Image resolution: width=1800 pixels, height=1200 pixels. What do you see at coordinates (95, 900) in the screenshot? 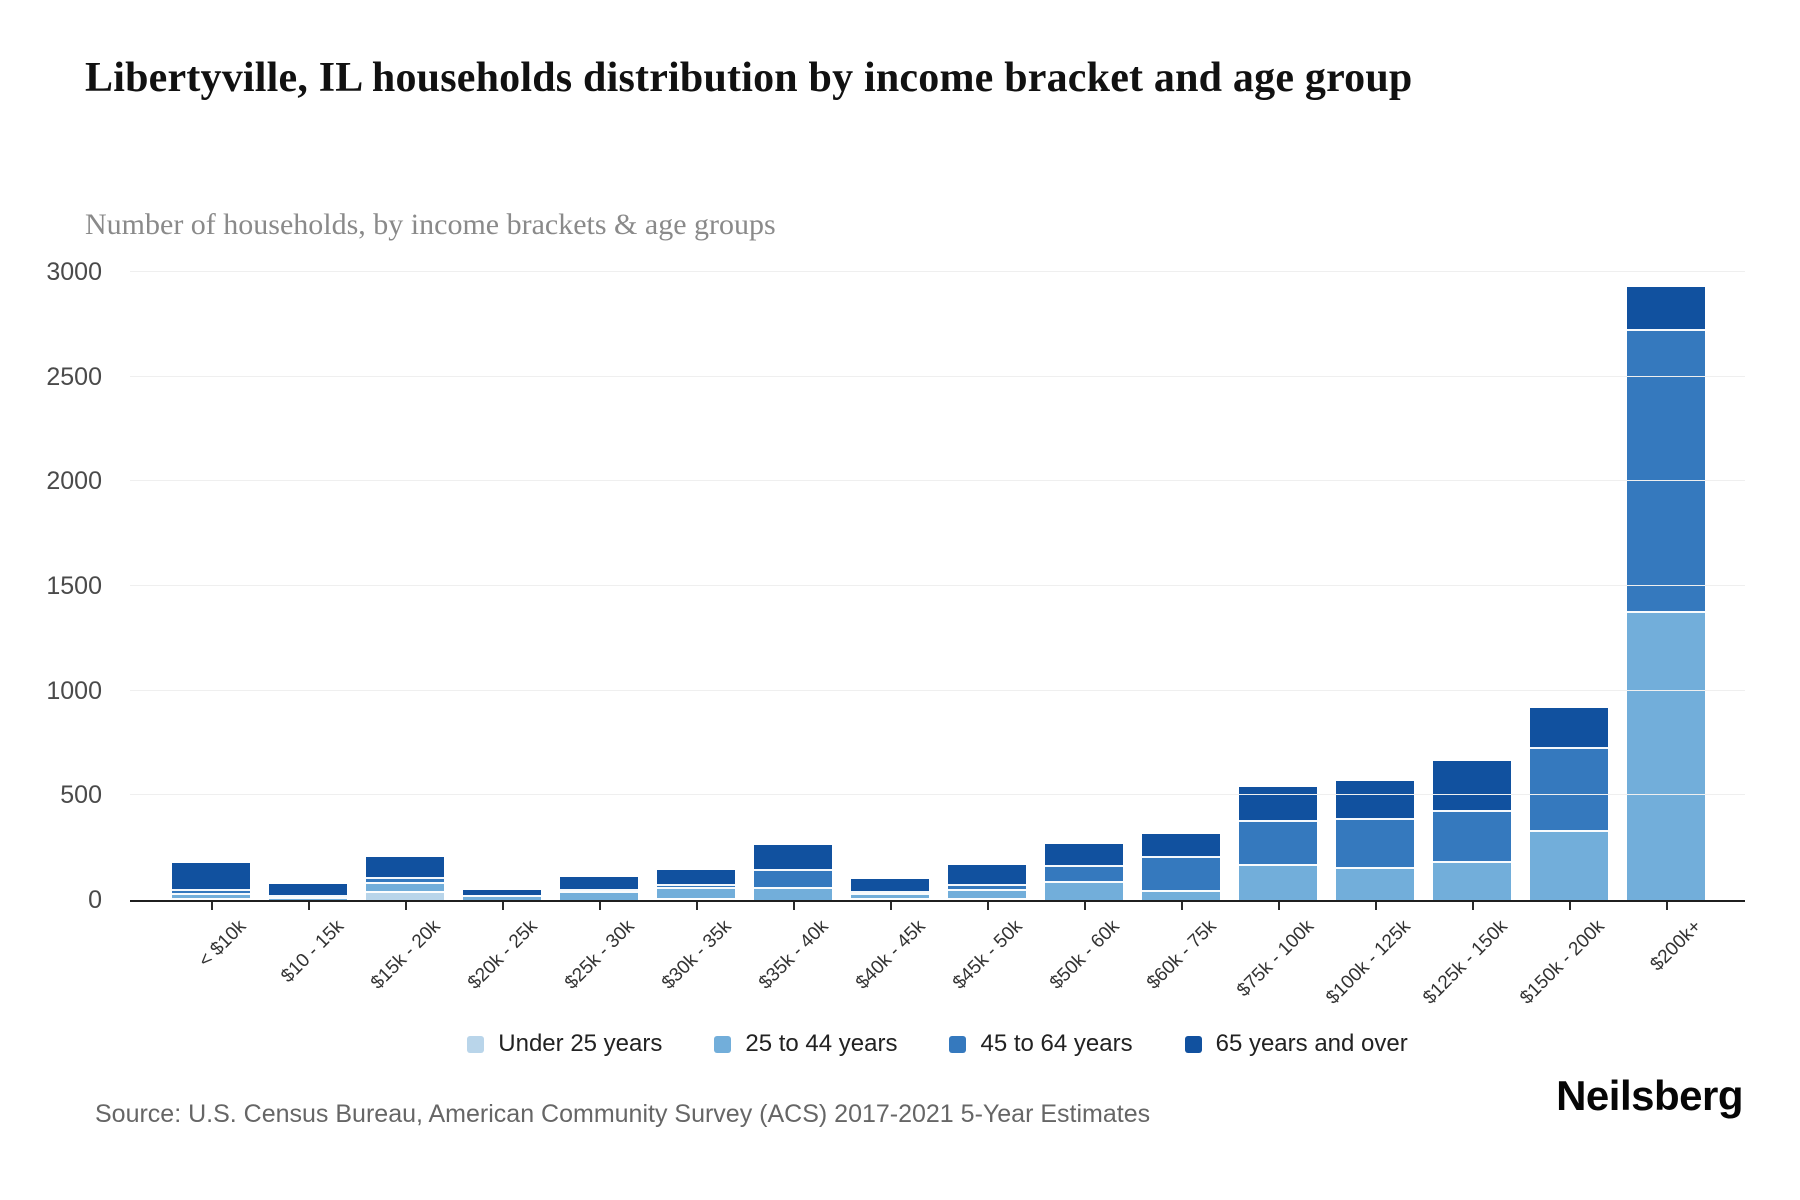
I see `y-axis-tick-label: 0` at bounding box center [95, 900].